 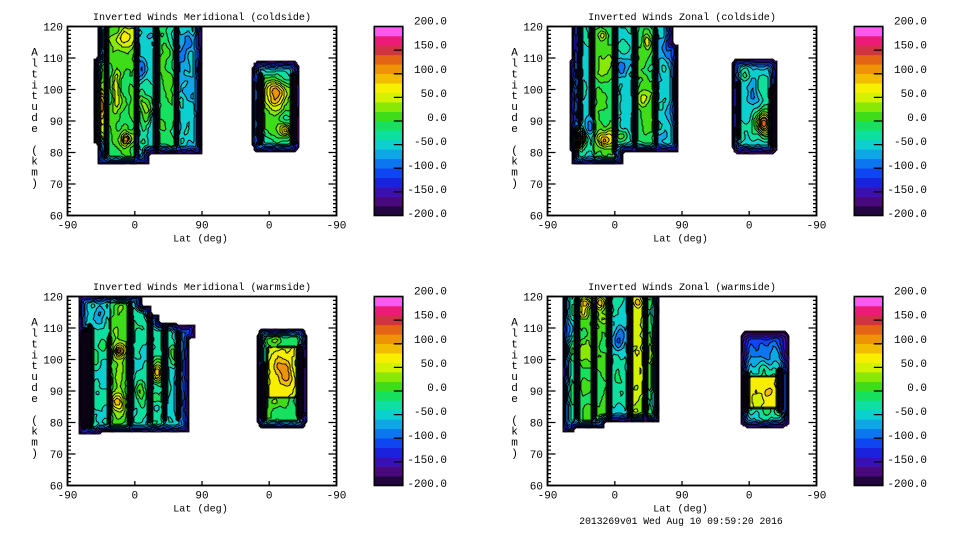 What do you see at coordinates (533, 299) in the screenshot?
I see `svg-text: 120` at bounding box center [533, 299].